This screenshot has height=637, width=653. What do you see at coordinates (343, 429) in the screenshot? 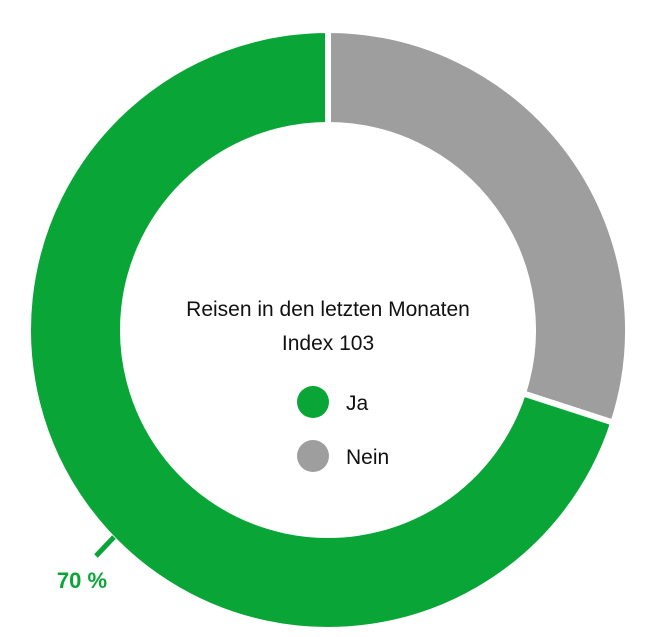
I see `legend: Ja Nein` at bounding box center [343, 429].